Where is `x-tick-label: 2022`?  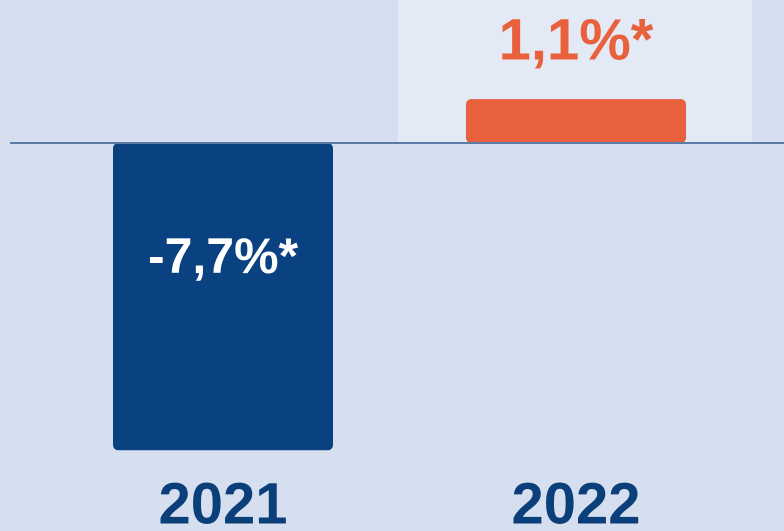 x-tick-label: 2022 is located at coordinates (575, 501).